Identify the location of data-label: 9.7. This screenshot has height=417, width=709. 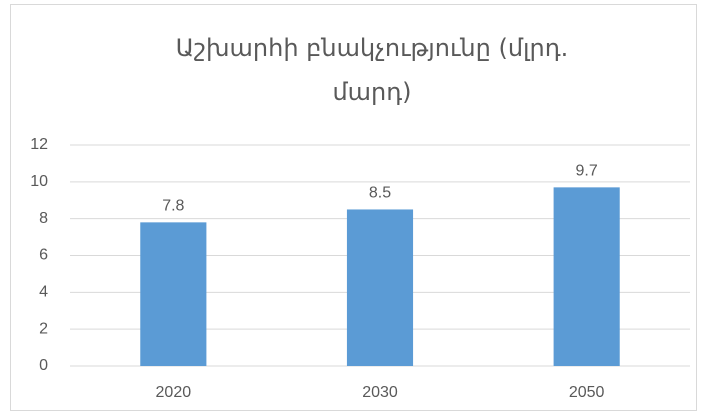
(587, 171).